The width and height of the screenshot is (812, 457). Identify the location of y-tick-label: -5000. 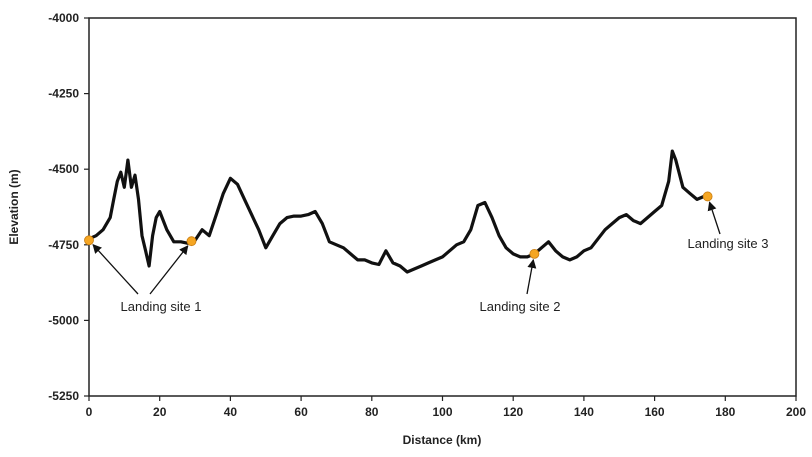
(63, 320).